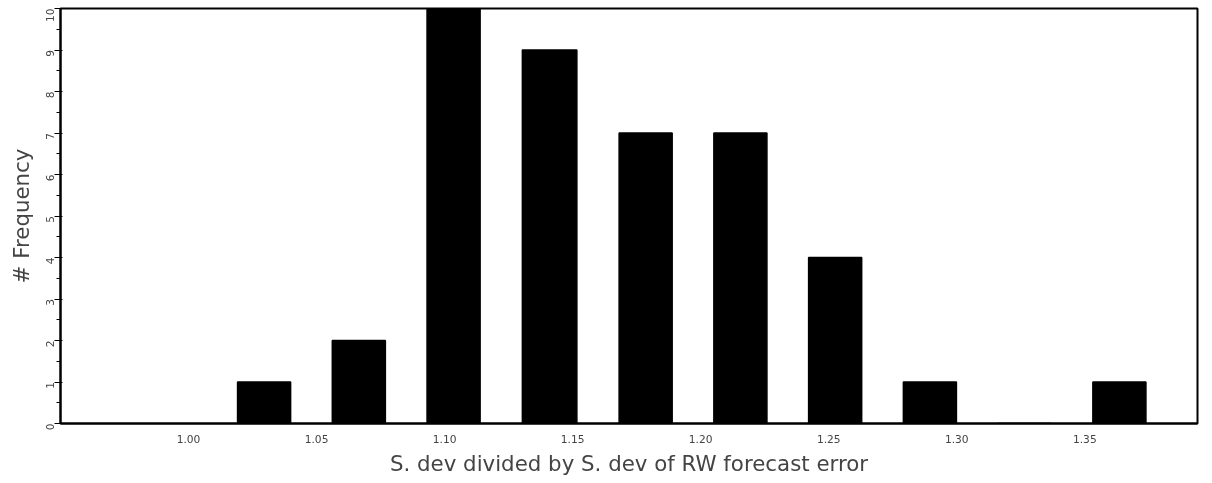 Image resolution: width=1212 pixels, height=483 pixels. I want to click on y-tick-label: 8, so click(50, 95).